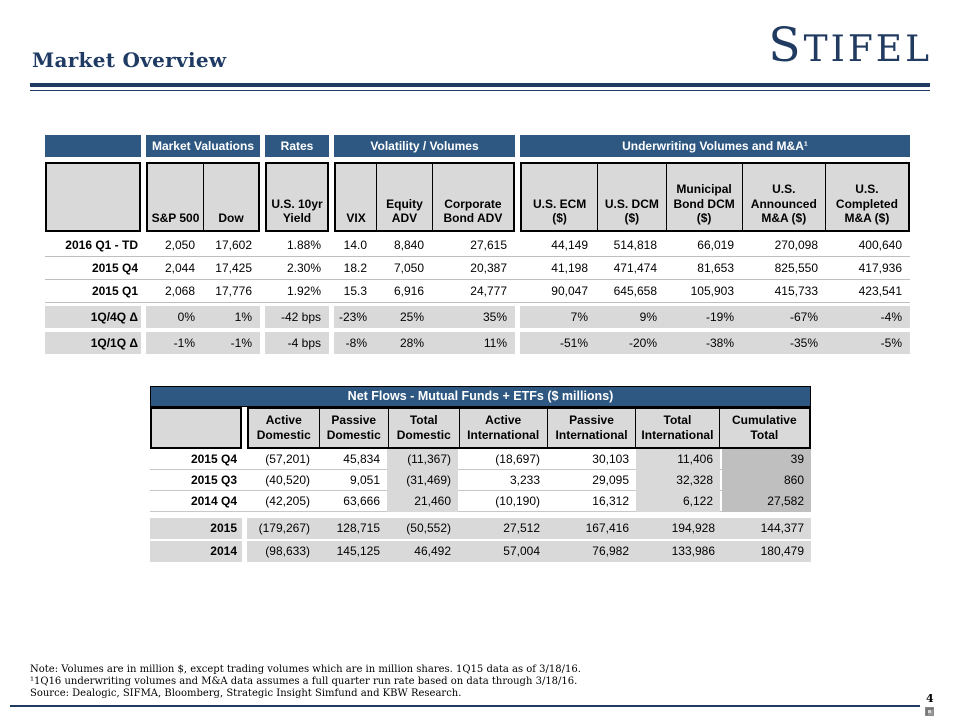  I want to click on bottom-rule, so click(465, 706).